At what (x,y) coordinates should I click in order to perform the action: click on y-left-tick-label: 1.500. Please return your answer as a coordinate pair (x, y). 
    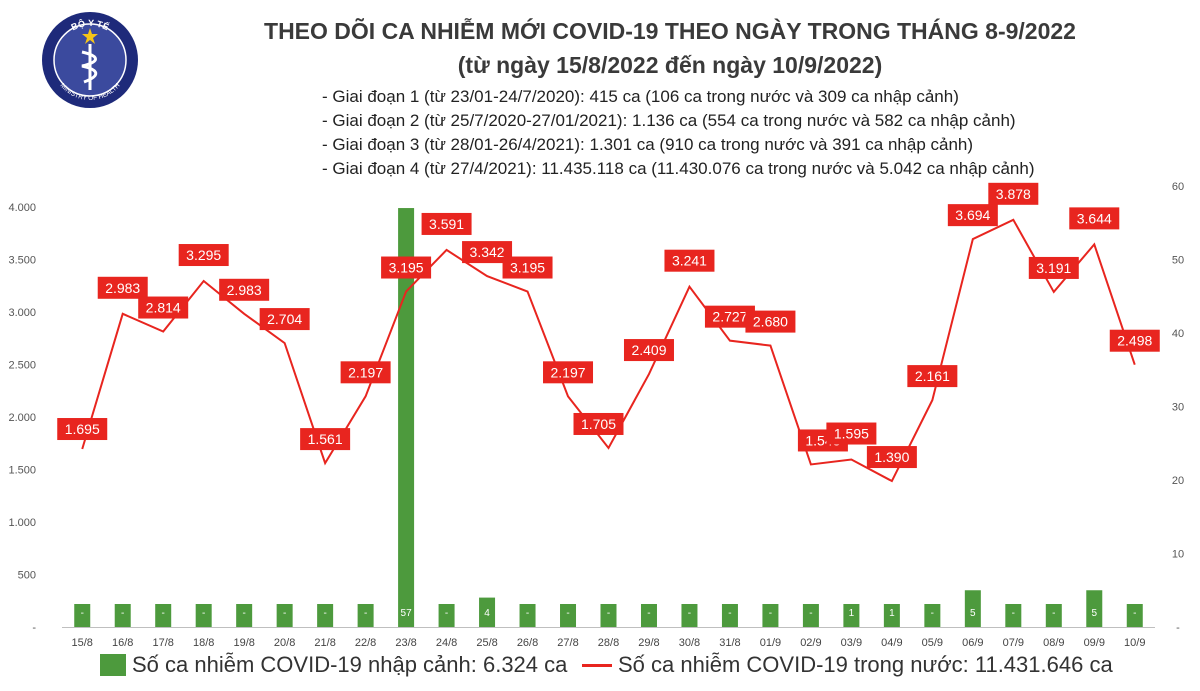
    Looking at the image, I should click on (22, 471).